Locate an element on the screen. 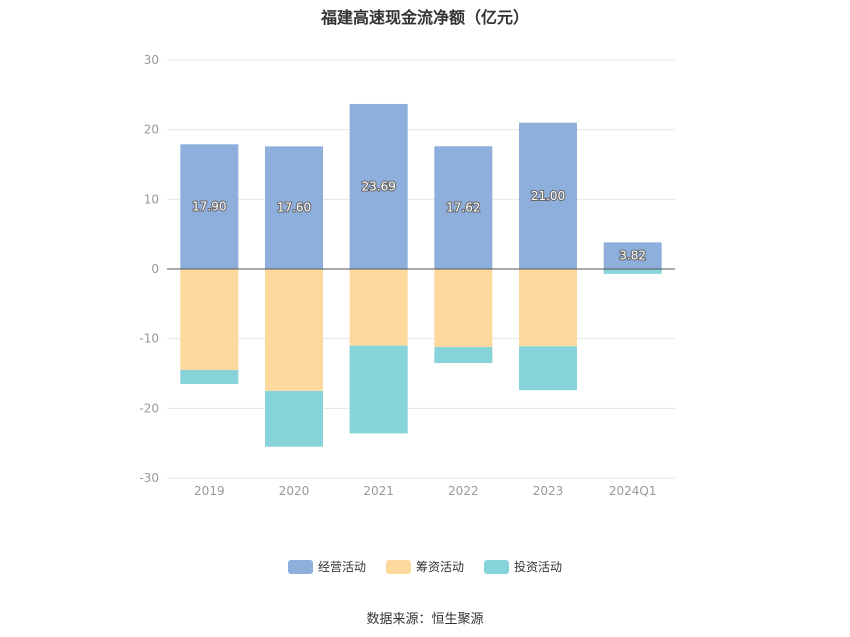 The height and width of the screenshot is (637, 850). x-tick-label: 2020 is located at coordinates (294, 491).